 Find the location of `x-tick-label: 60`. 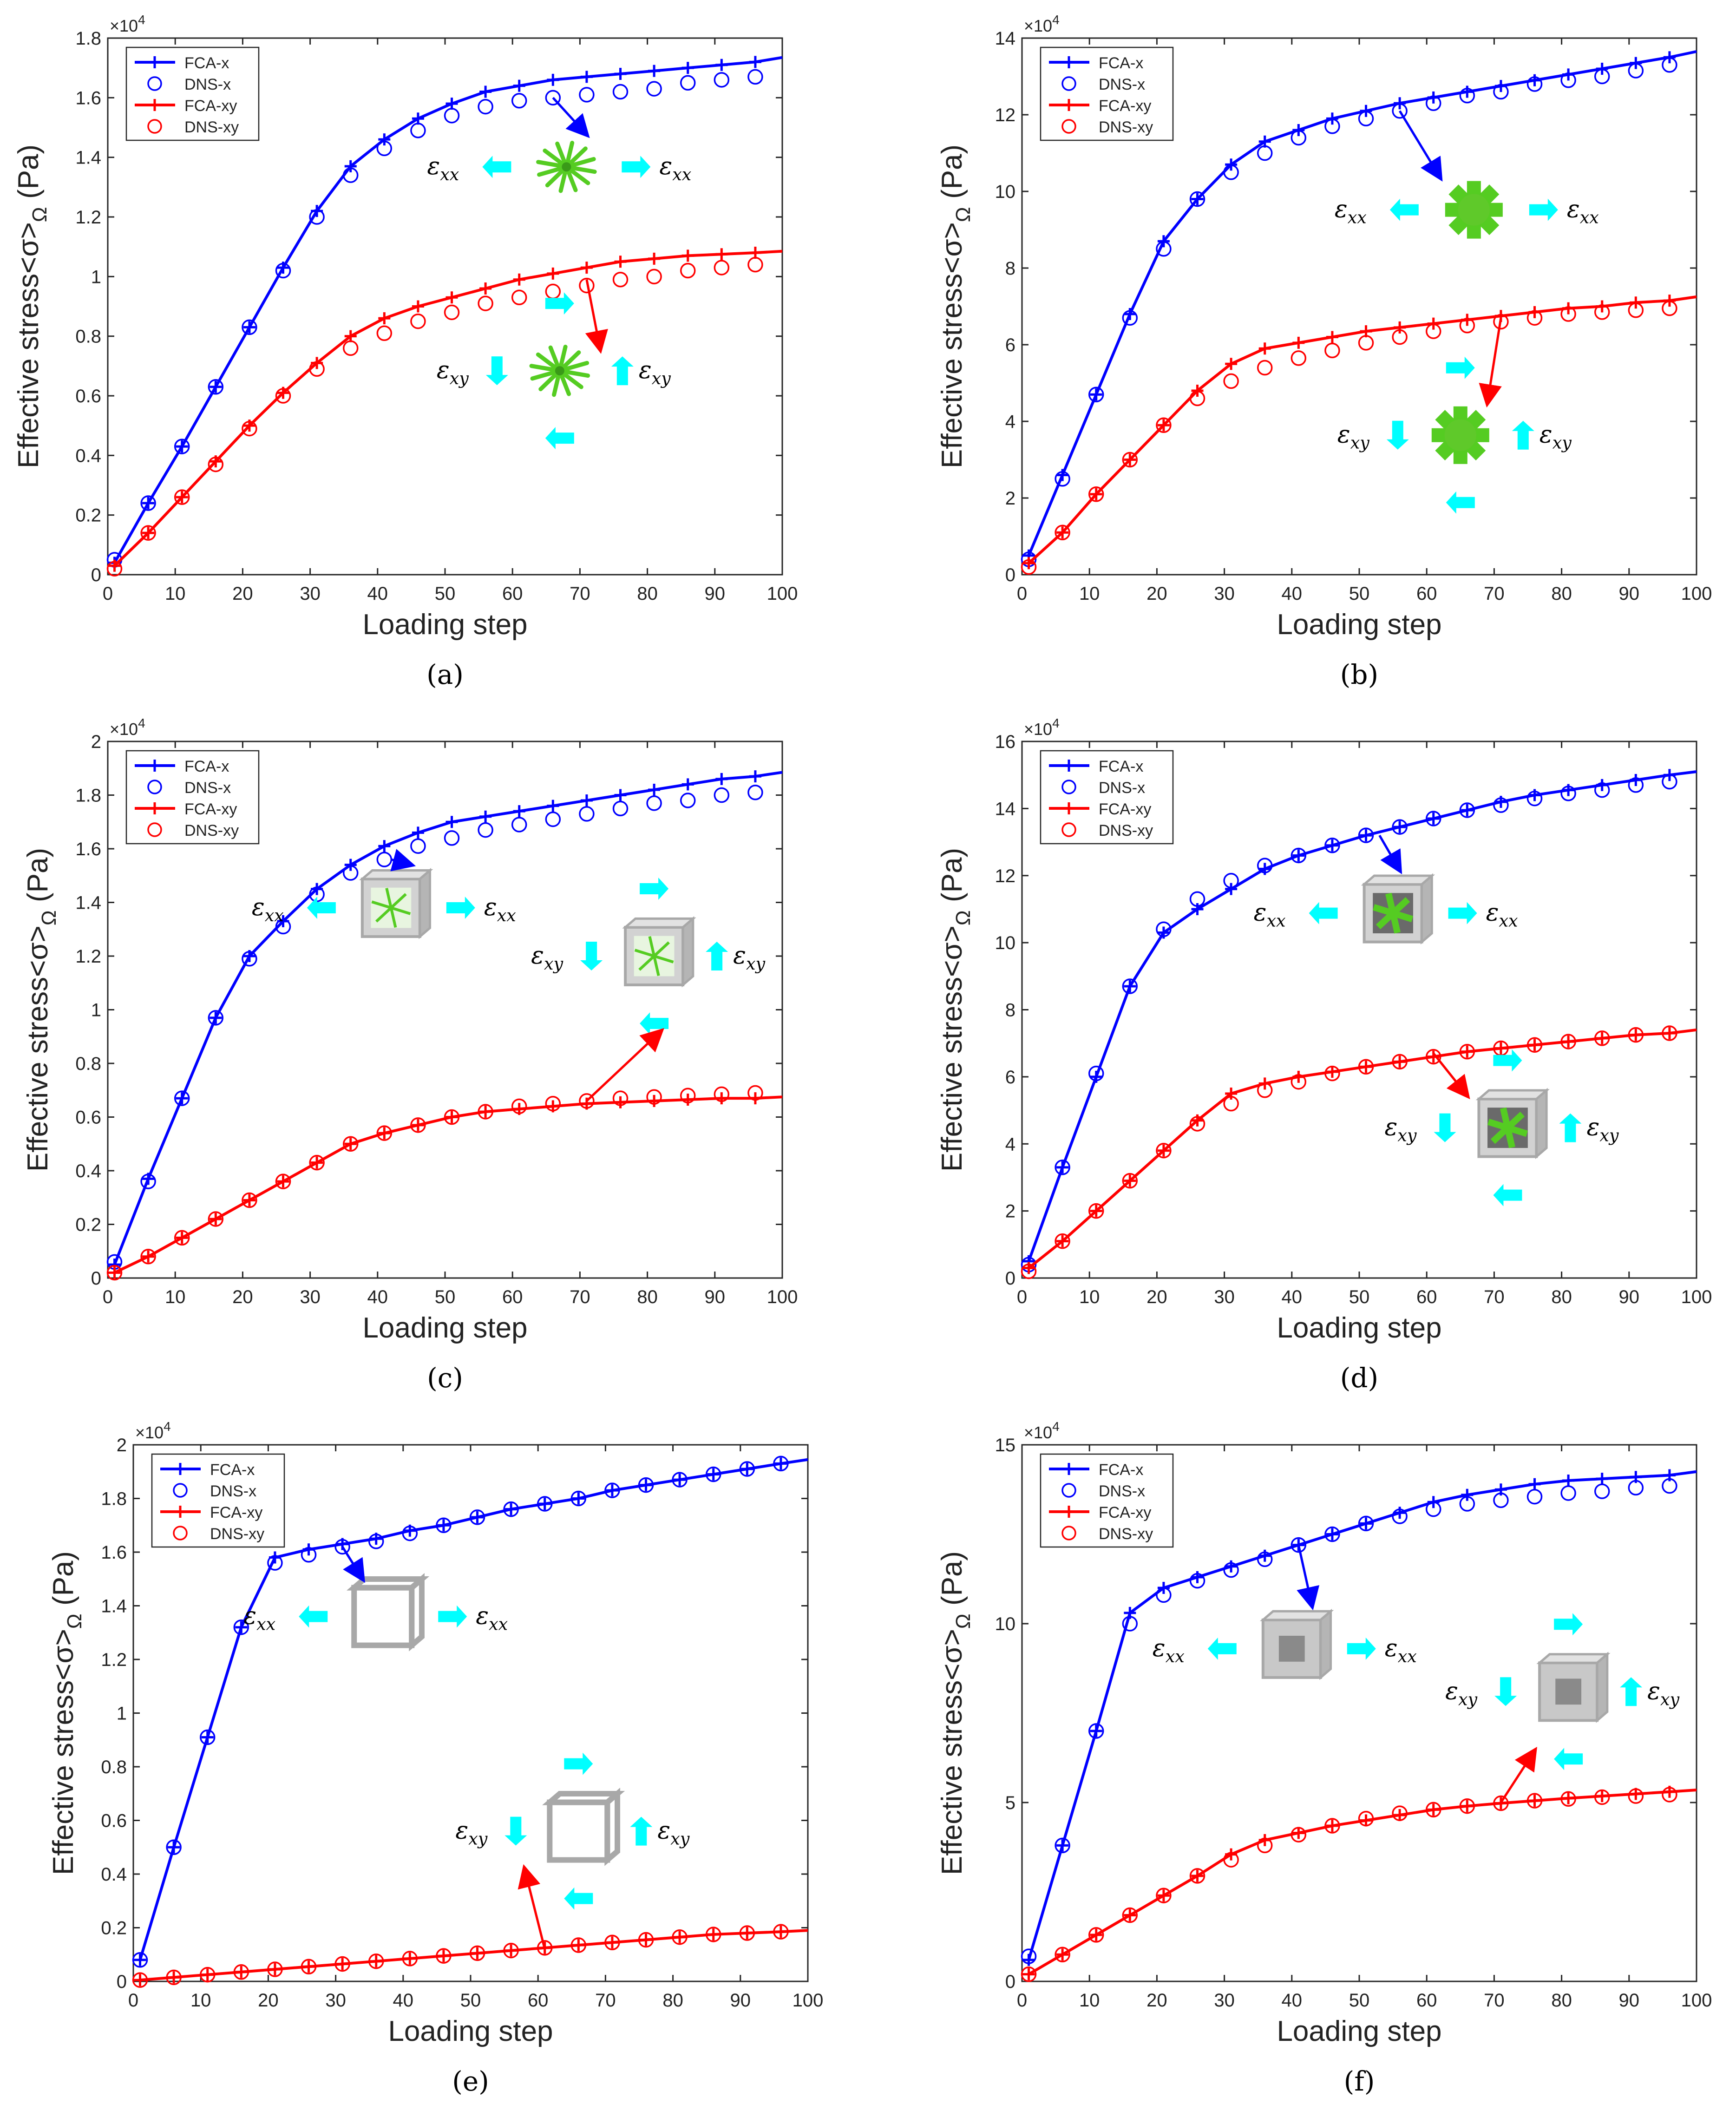

x-tick-label: 60 is located at coordinates (1426, 1297).